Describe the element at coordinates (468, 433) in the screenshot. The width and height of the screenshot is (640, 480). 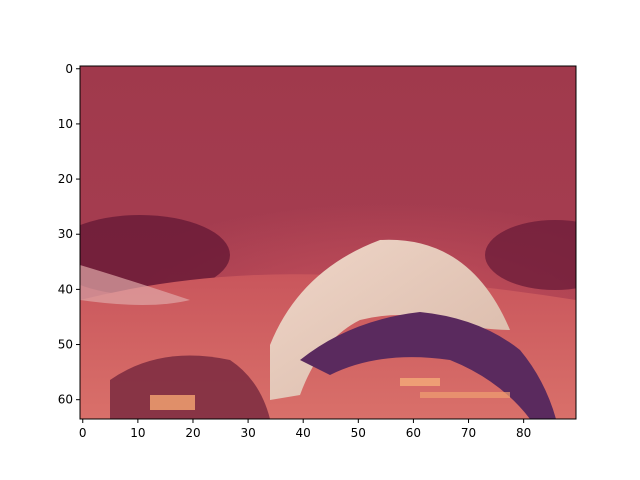
I see `x-tick-label: 70` at that location.